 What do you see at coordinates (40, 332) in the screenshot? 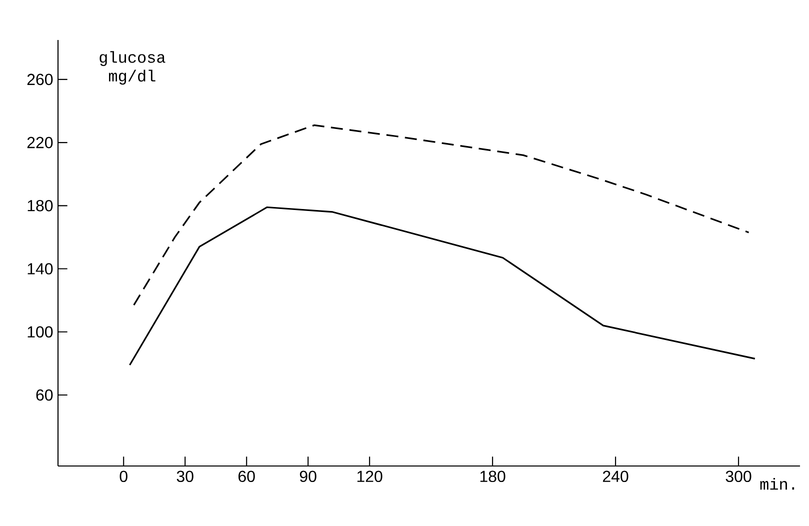
I see `y-tick-label: 100` at bounding box center [40, 332].